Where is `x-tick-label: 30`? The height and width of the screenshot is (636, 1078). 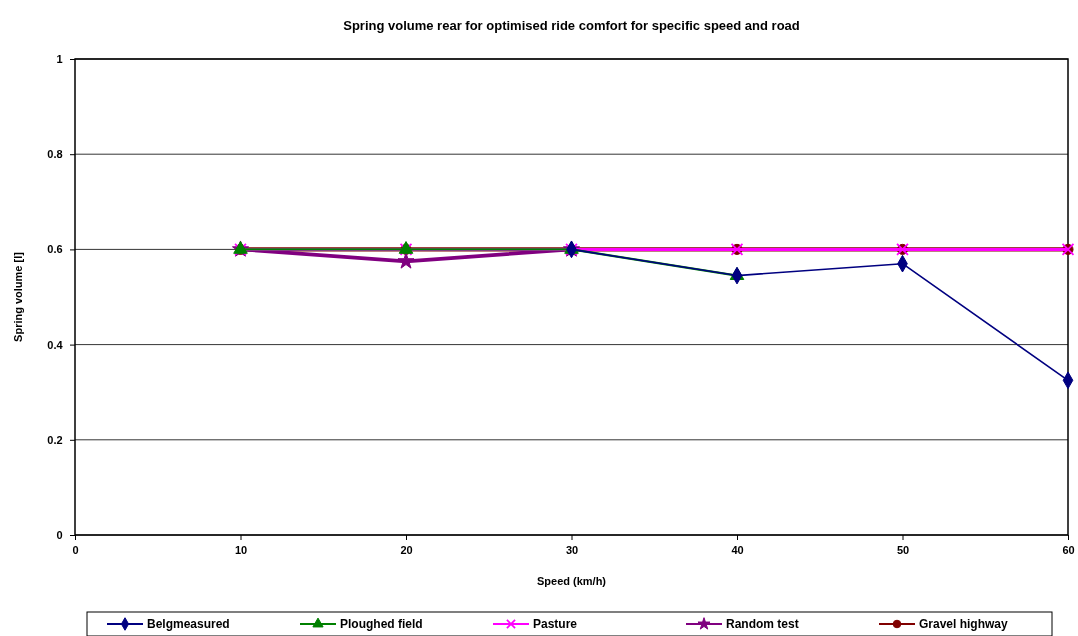
x-tick-label: 30 is located at coordinates (572, 550).